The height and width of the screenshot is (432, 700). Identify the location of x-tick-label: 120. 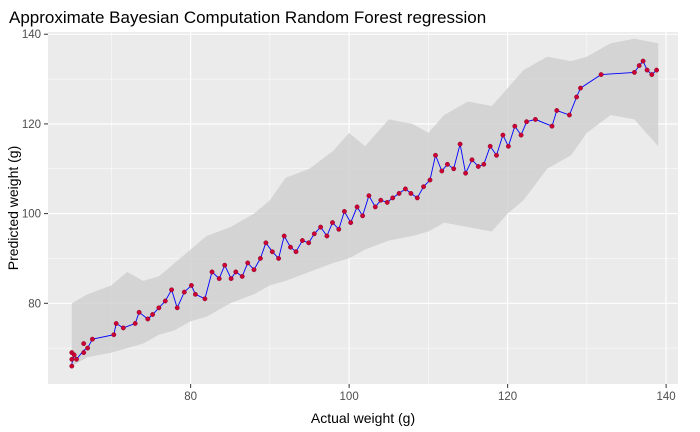
(507, 397).